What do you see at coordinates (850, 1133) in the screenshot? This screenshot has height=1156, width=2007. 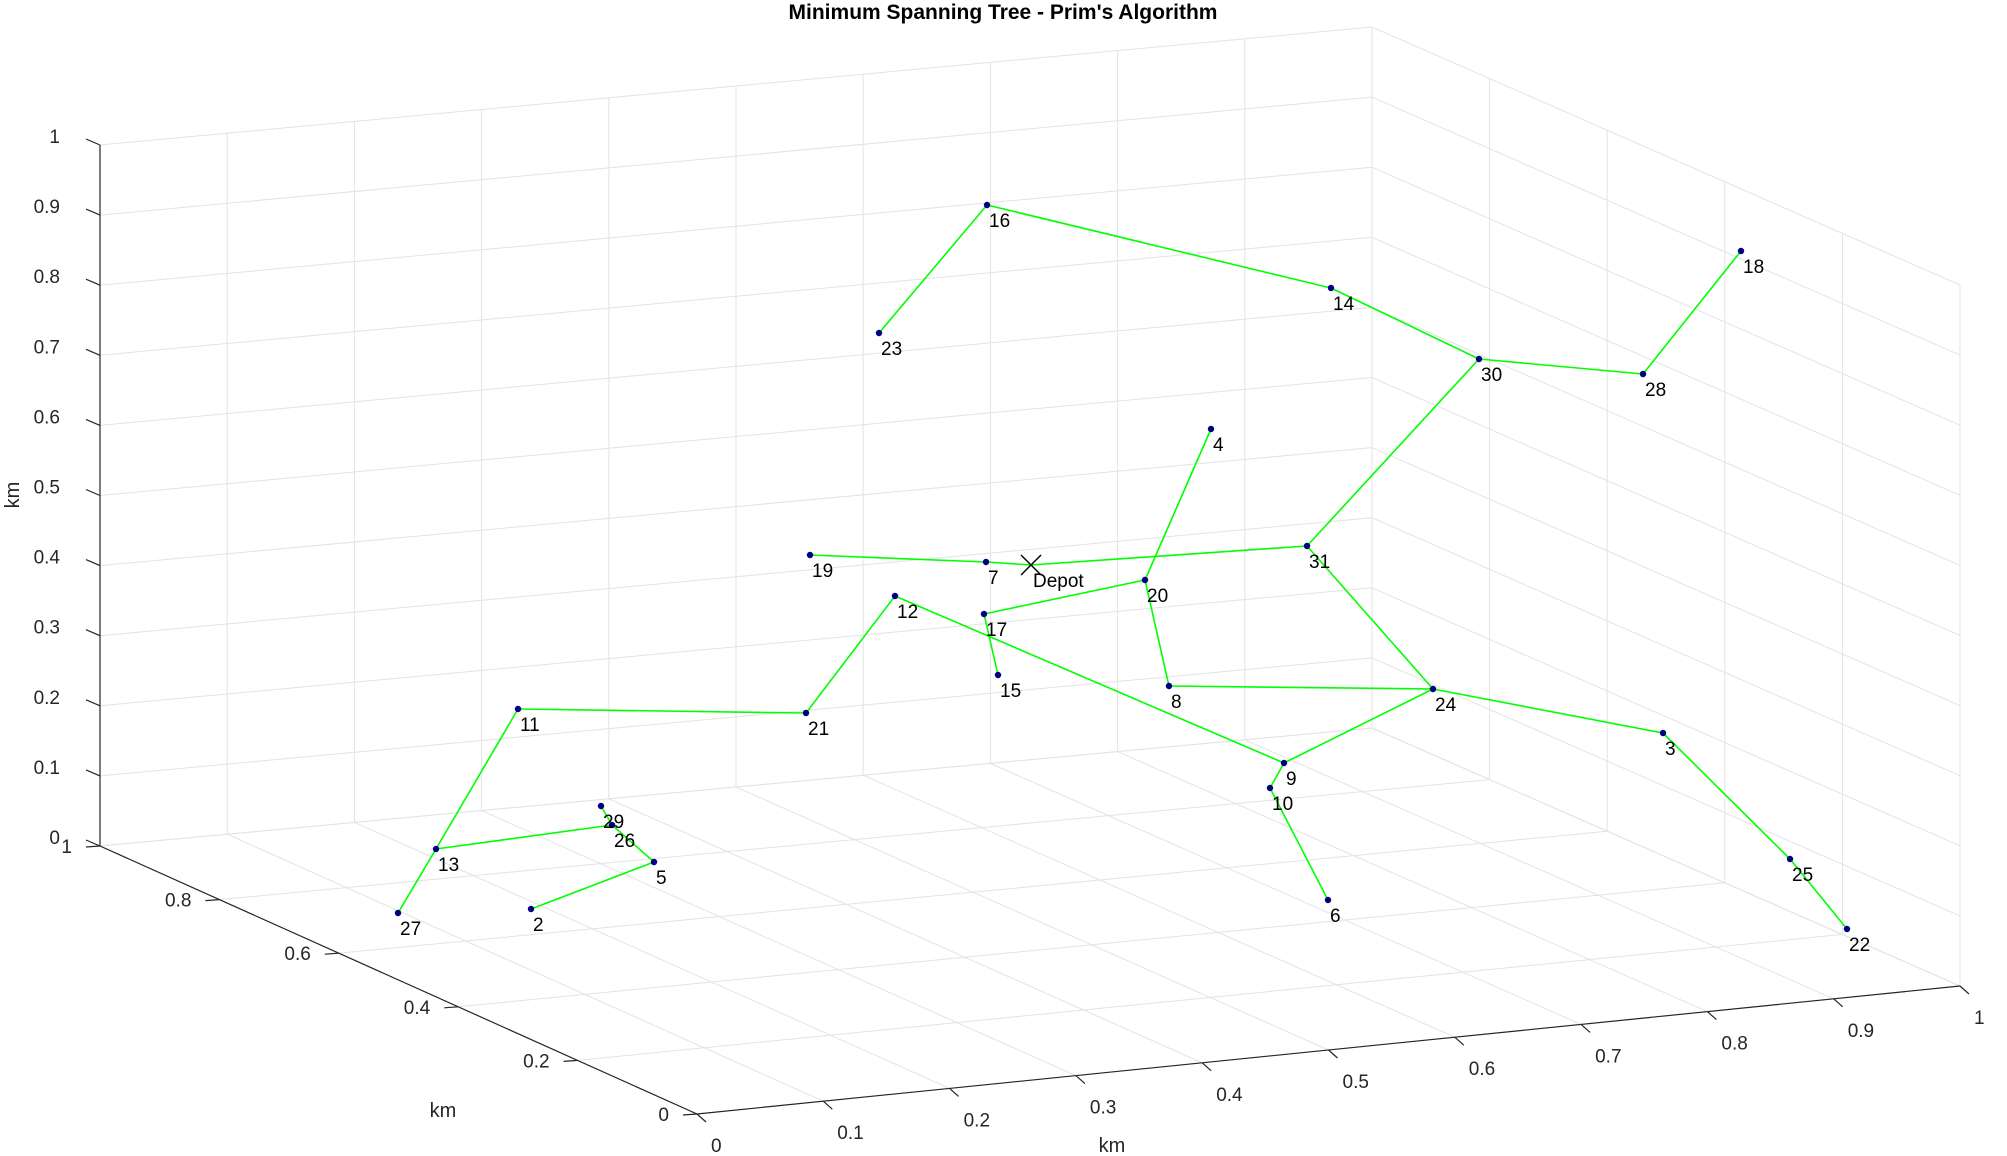 I see `x-tick-label: 0.1` at bounding box center [850, 1133].